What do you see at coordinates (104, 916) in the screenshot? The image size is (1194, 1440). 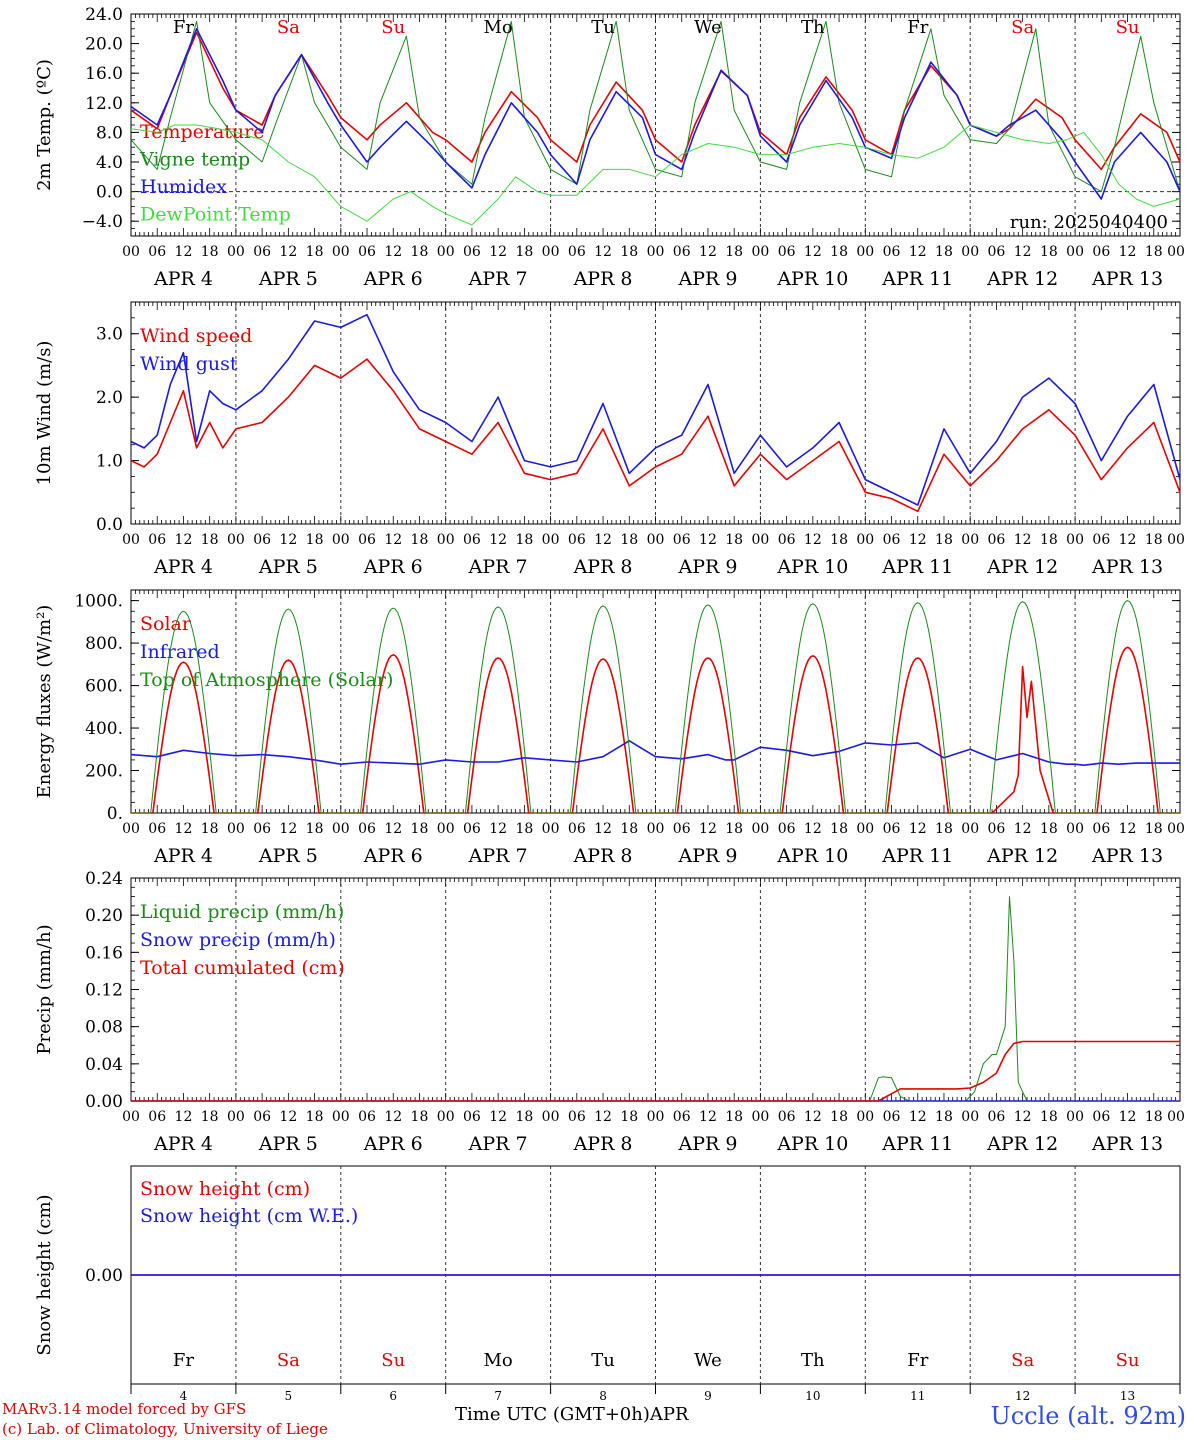 I see `panel-4-y-tick-label: 0.20` at bounding box center [104, 916].